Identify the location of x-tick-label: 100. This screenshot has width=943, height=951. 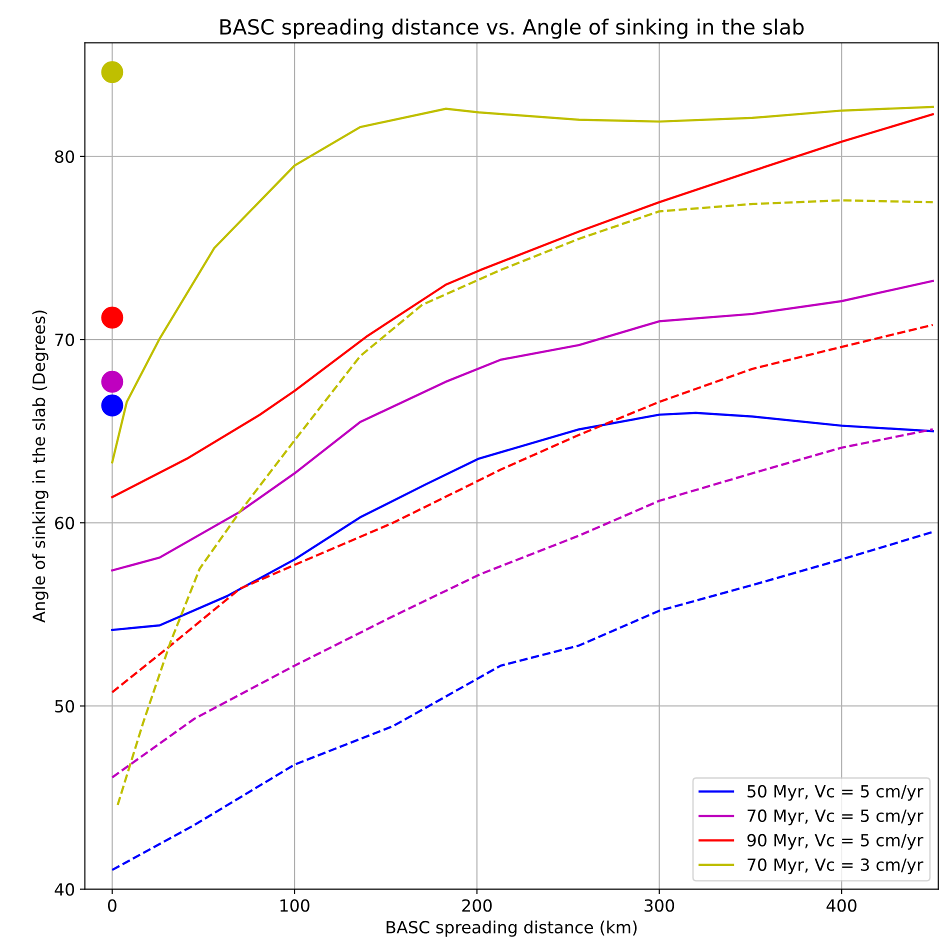
(295, 905).